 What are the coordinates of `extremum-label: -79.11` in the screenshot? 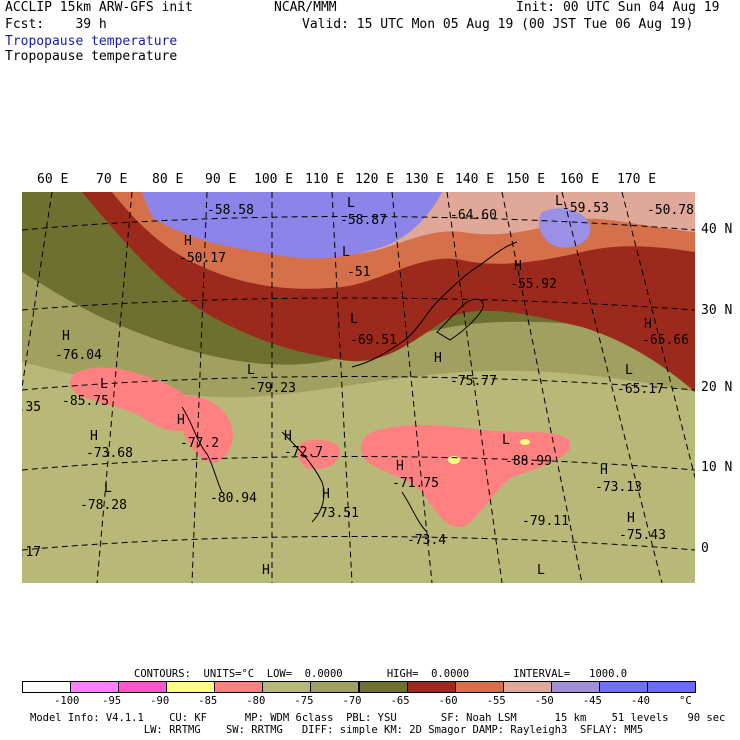 It's located at (545, 521).